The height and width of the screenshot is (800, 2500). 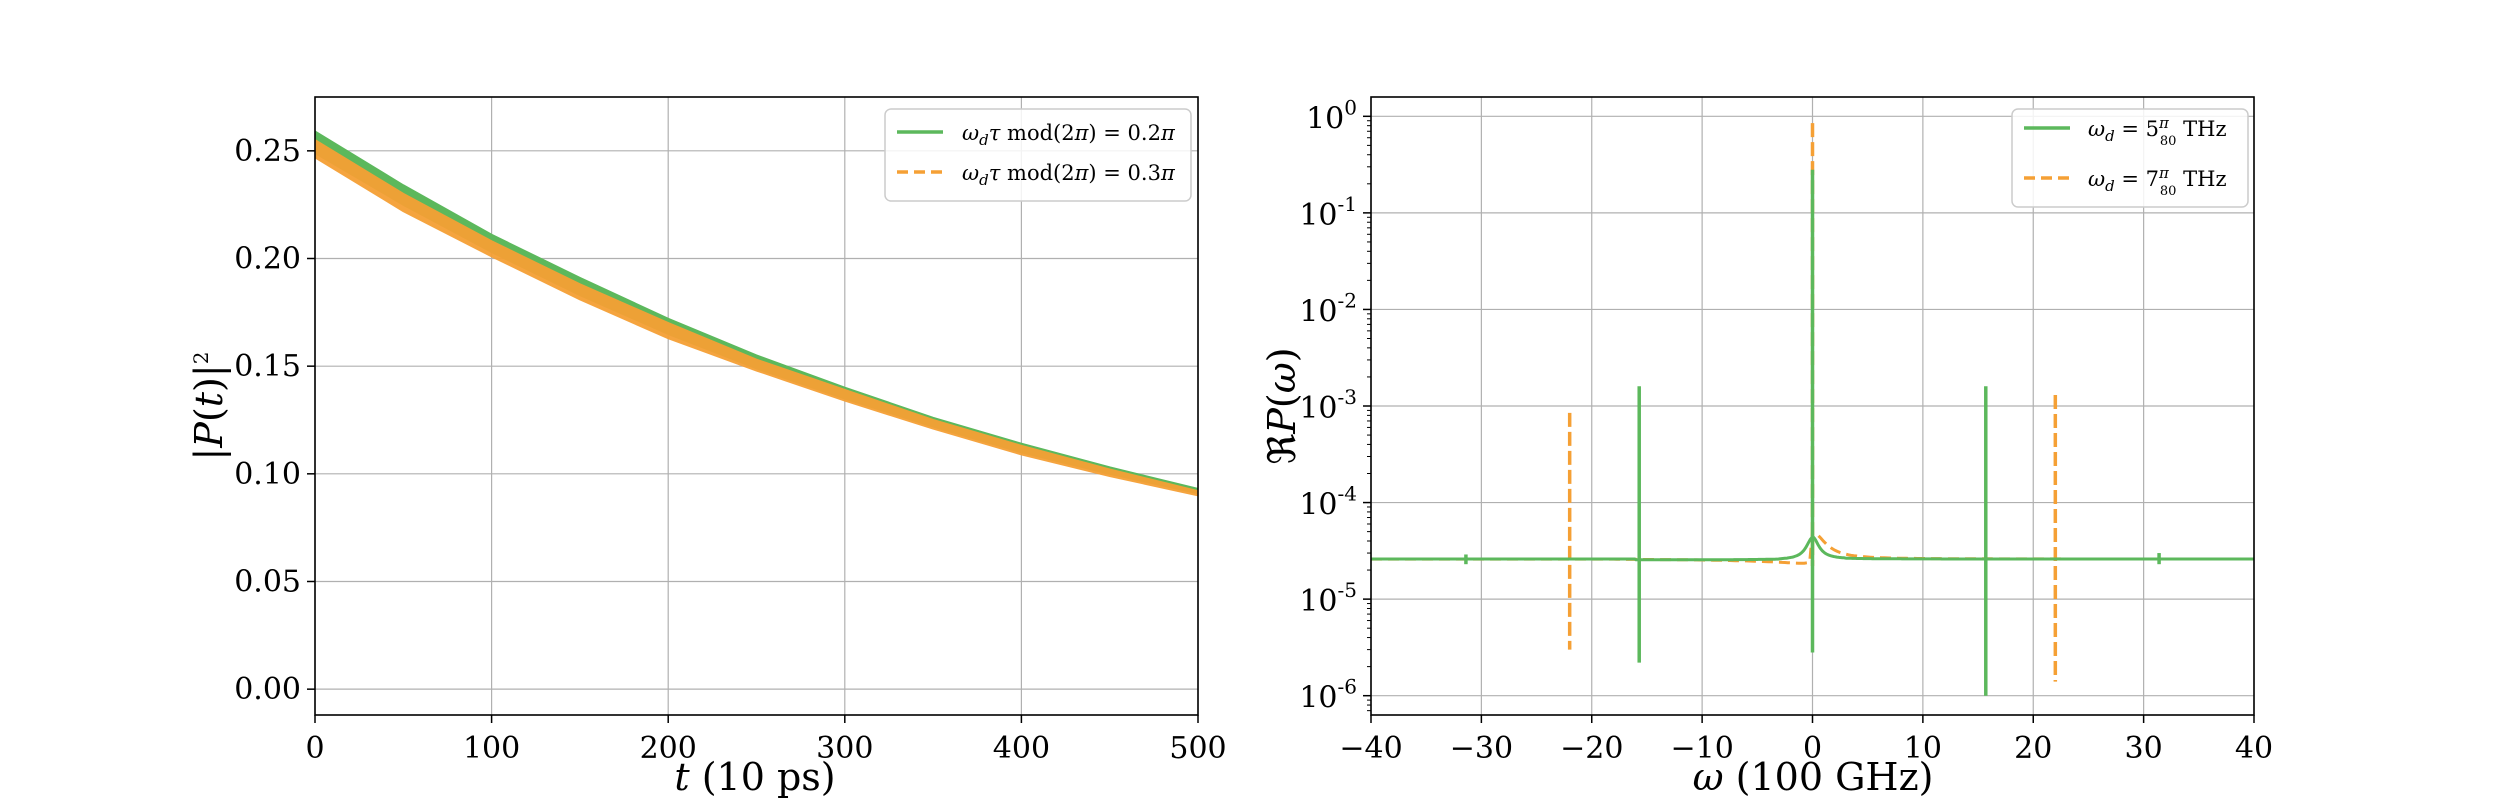 I want to click on right-legend-label-0: ωd = 5π 80 THz, so click(x=2157, y=131).